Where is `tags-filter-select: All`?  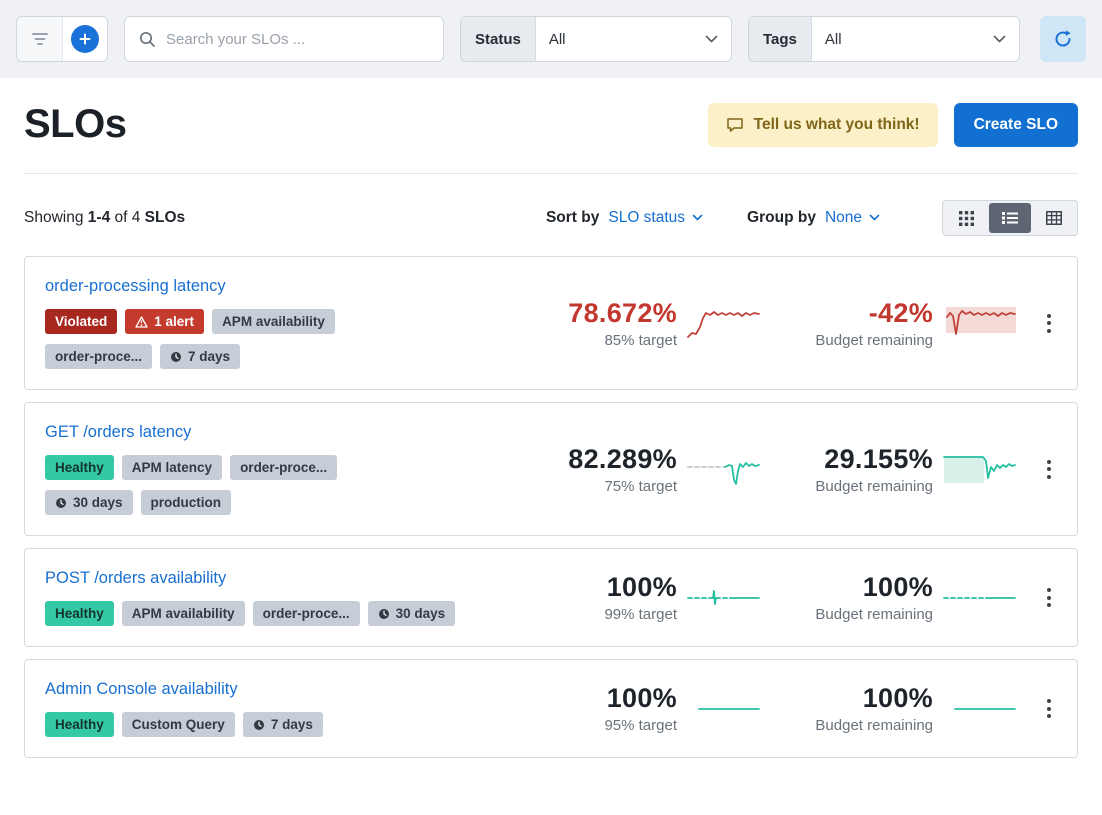
tags-filter-select: All is located at coordinates (915, 39).